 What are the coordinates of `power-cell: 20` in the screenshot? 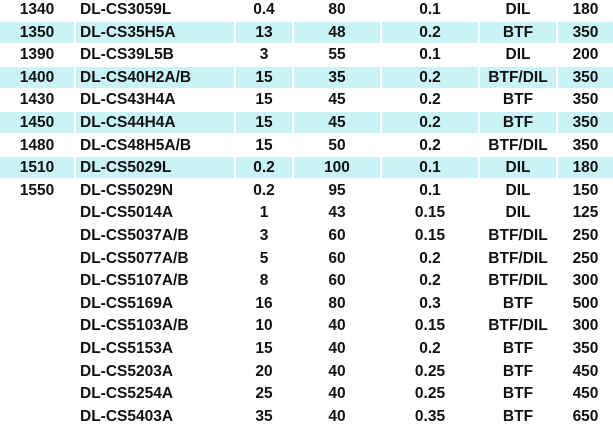 It's located at (264, 371).